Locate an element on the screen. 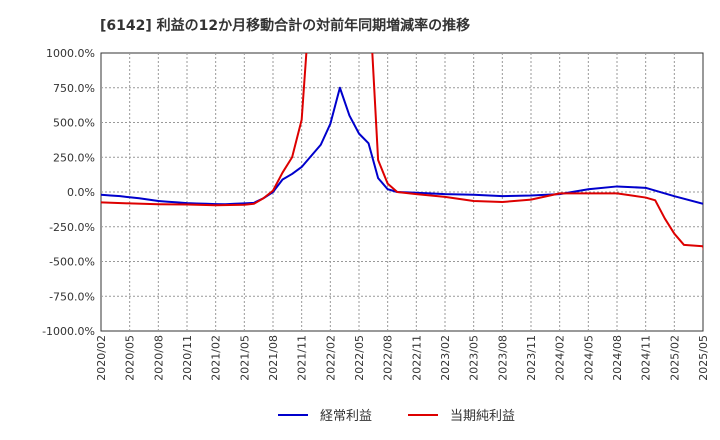 The image size is (720, 440). x-tick-label: 2023/02 is located at coordinates (445, 358).